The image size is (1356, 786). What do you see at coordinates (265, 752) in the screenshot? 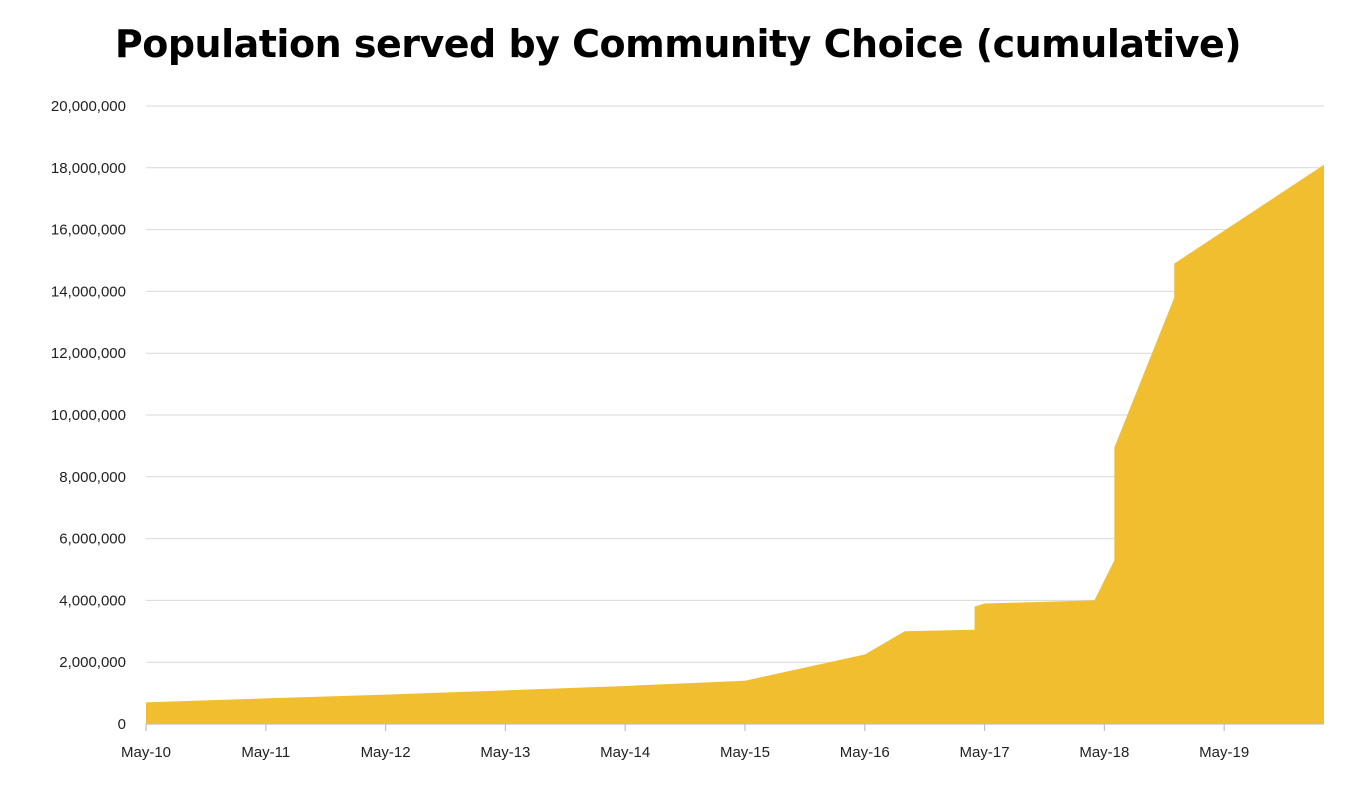
I see `x-tick-label: May-11` at bounding box center [265, 752].